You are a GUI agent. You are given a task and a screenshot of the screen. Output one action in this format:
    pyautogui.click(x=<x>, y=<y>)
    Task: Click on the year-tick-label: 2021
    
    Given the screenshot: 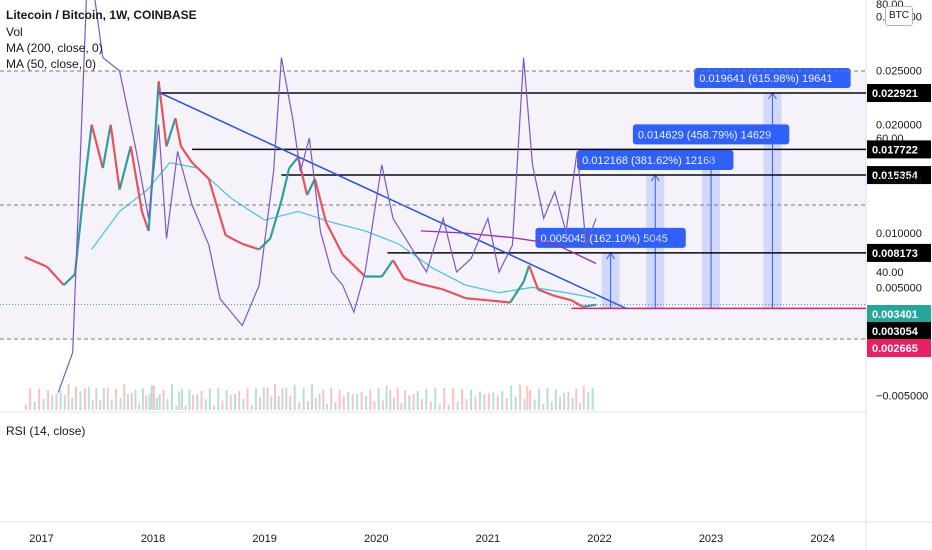 What is the action you would take?
    pyautogui.click(x=488, y=539)
    